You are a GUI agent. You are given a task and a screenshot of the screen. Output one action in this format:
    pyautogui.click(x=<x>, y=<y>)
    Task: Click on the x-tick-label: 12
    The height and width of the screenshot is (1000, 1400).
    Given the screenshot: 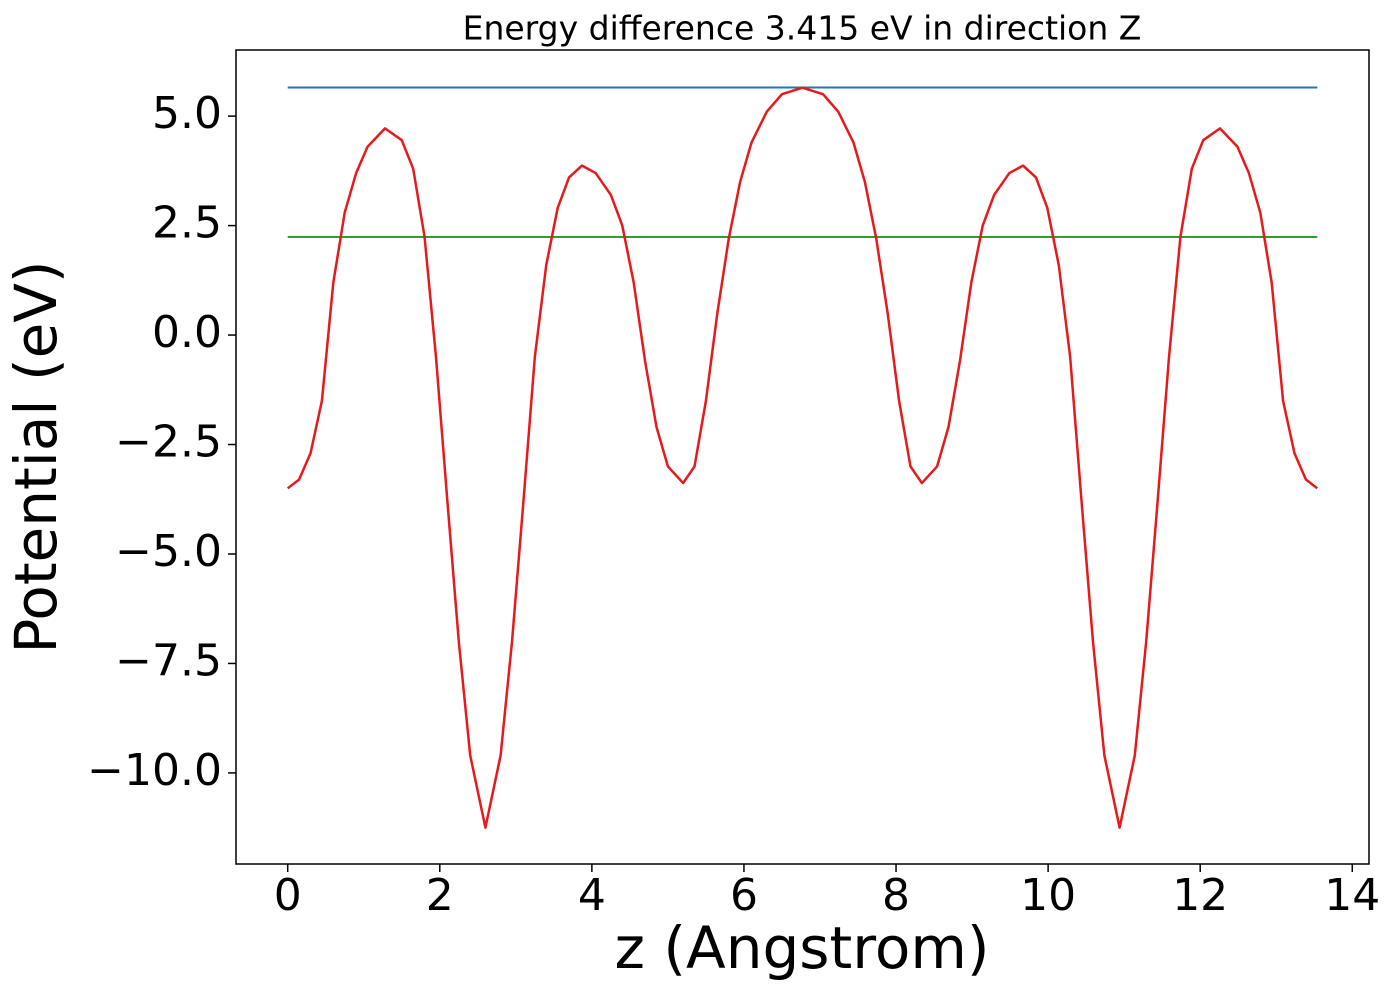 What is the action you would take?
    pyautogui.click(x=1200, y=895)
    